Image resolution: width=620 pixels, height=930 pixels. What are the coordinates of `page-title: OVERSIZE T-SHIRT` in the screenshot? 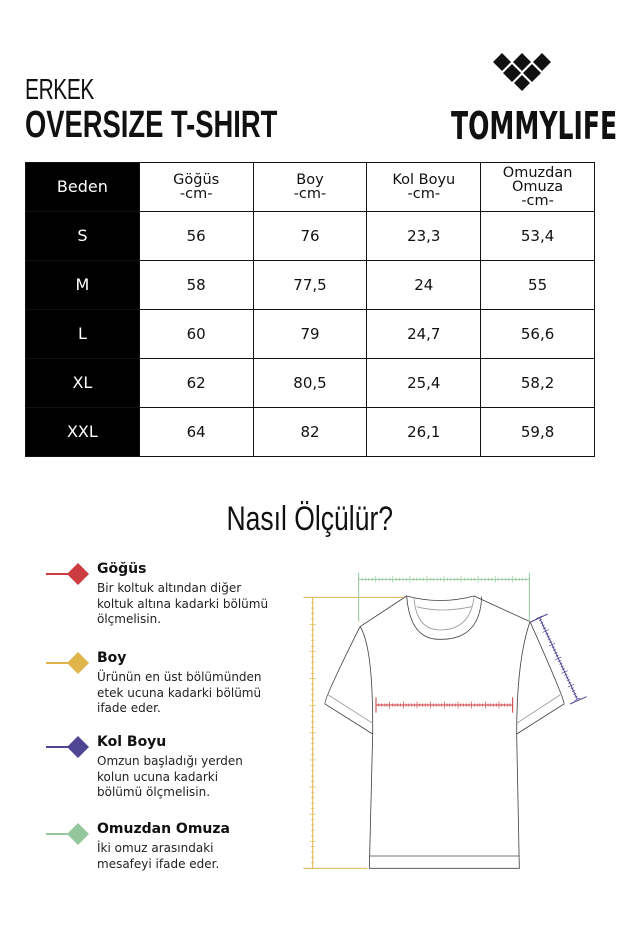 It's located at (151, 125).